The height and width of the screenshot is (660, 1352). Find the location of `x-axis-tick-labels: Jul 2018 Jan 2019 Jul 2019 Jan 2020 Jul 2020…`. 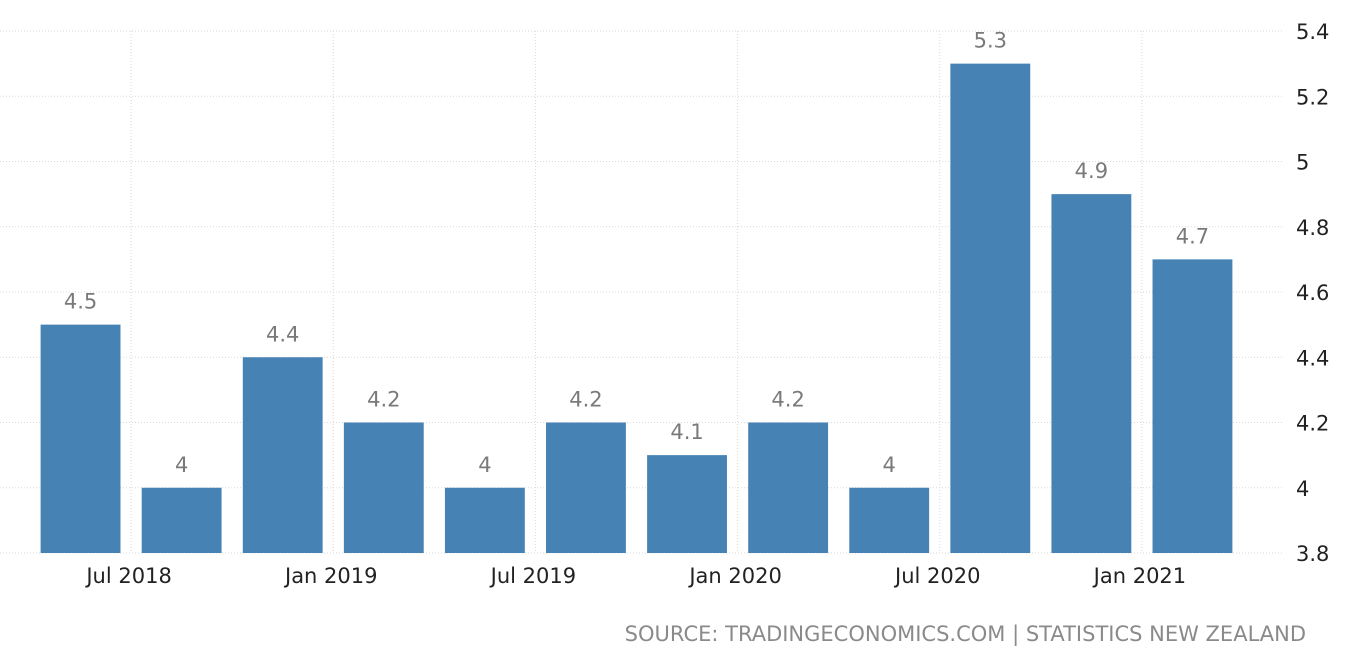

x-axis-tick-labels: Jul 2018 Jan 2019 Jul 2019 Jan 2020 Jul 2020… is located at coordinates (635, 576).